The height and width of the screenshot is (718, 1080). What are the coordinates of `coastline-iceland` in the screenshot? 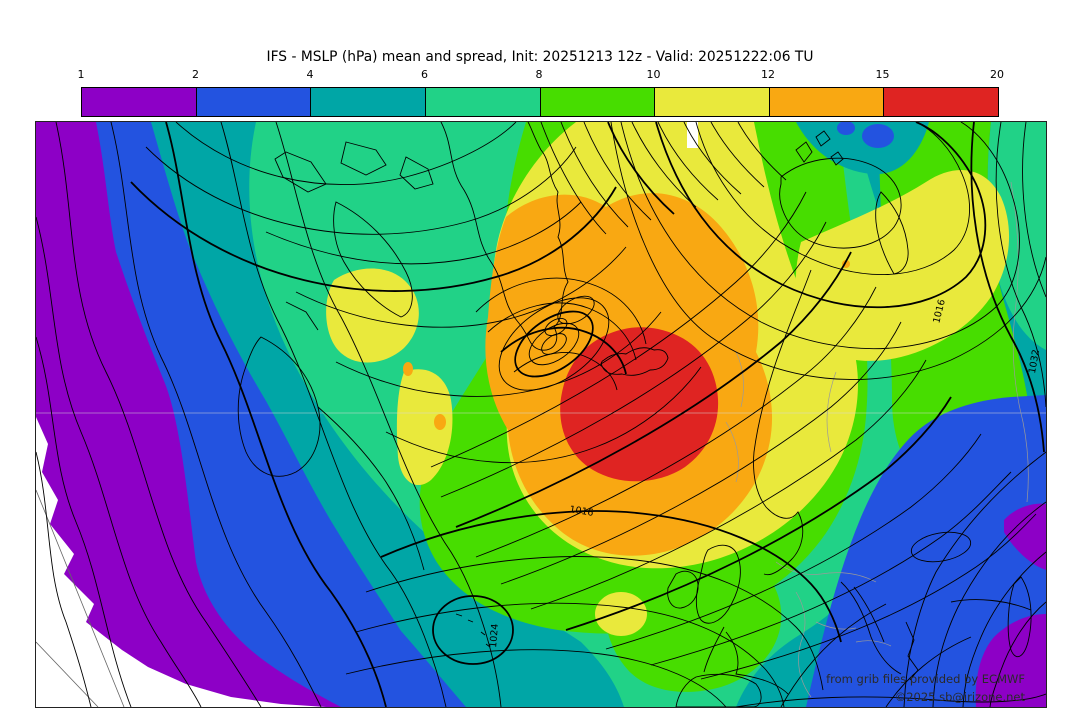 It's located at (634, 361).